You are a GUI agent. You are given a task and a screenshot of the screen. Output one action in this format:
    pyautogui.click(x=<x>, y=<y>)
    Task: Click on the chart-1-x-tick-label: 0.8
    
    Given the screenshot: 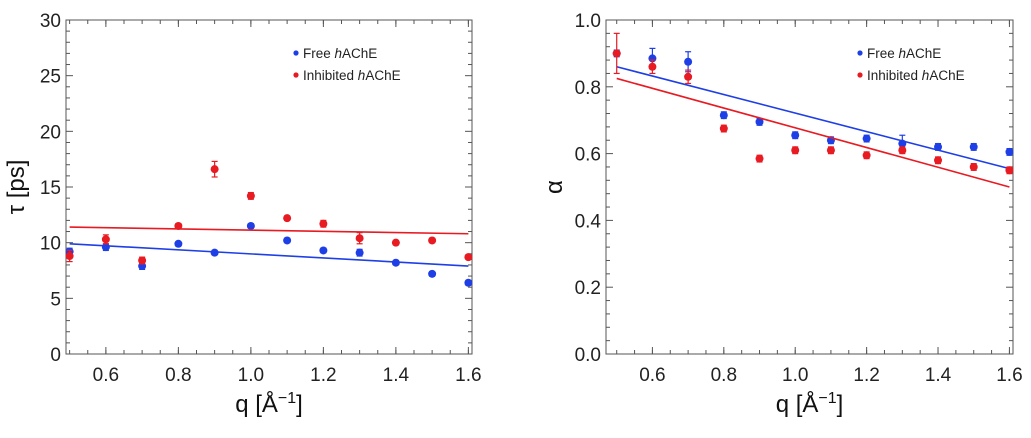 What is the action you would take?
    pyautogui.click(x=178, y=375)
    